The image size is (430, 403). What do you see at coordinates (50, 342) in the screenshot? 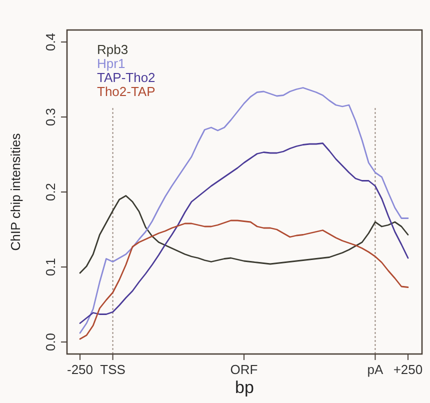
I see `y-tick-label: 0.0` at bounding box center [50, 342].